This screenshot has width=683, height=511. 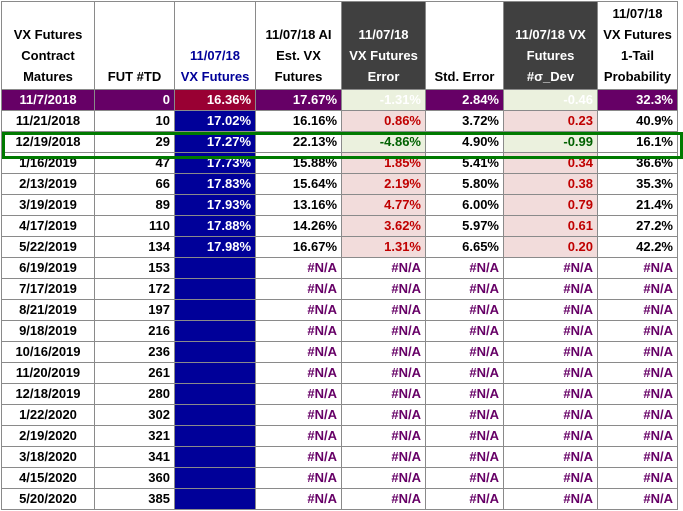 What do you see at coordinates (383, 226) in the screenshot?
I see `cell-futures-error: 3.62%` at bounding box center [383, 226].